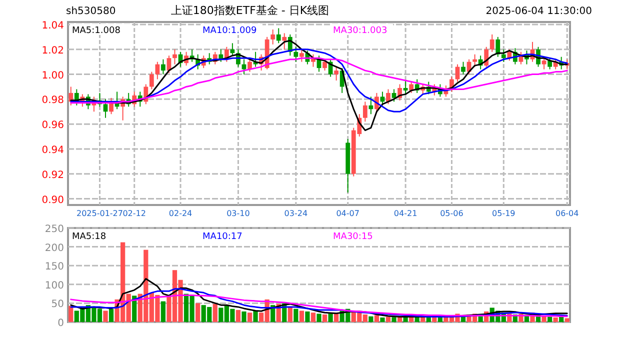 This screenshot has width=627, height=342. I want to click on y-tick-label: 100, so click(54, 286).